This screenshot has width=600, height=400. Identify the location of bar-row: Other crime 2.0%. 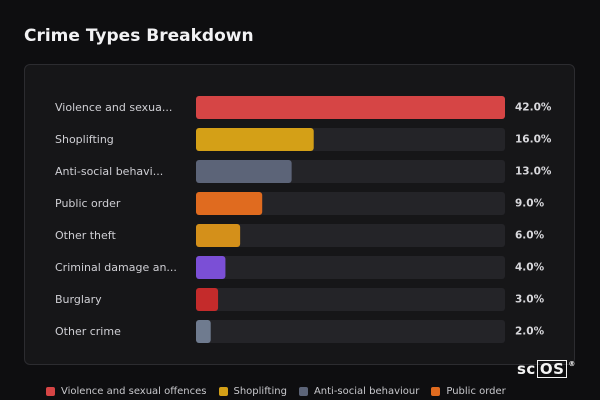
(300, 331).